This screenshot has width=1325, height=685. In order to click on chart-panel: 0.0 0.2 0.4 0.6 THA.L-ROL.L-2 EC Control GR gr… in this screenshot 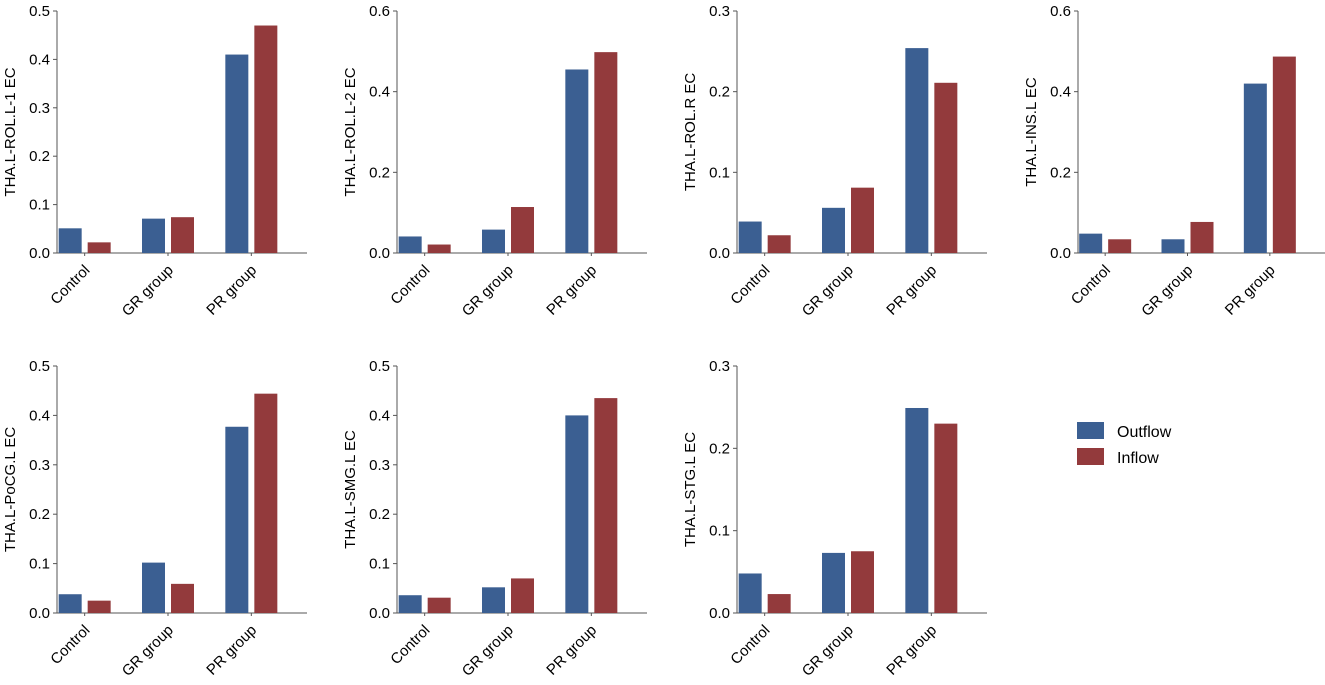, I will do `click(494, 161)`.